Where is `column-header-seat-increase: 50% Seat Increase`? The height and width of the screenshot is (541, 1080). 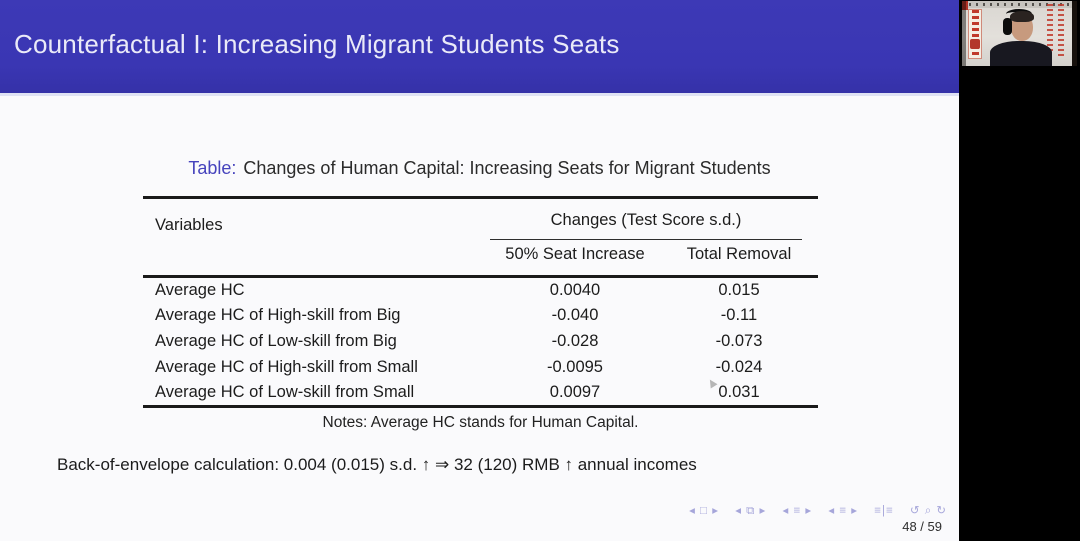 column-header-seat-increase: 50% Seat Increase is located at coordinates (575, 254).